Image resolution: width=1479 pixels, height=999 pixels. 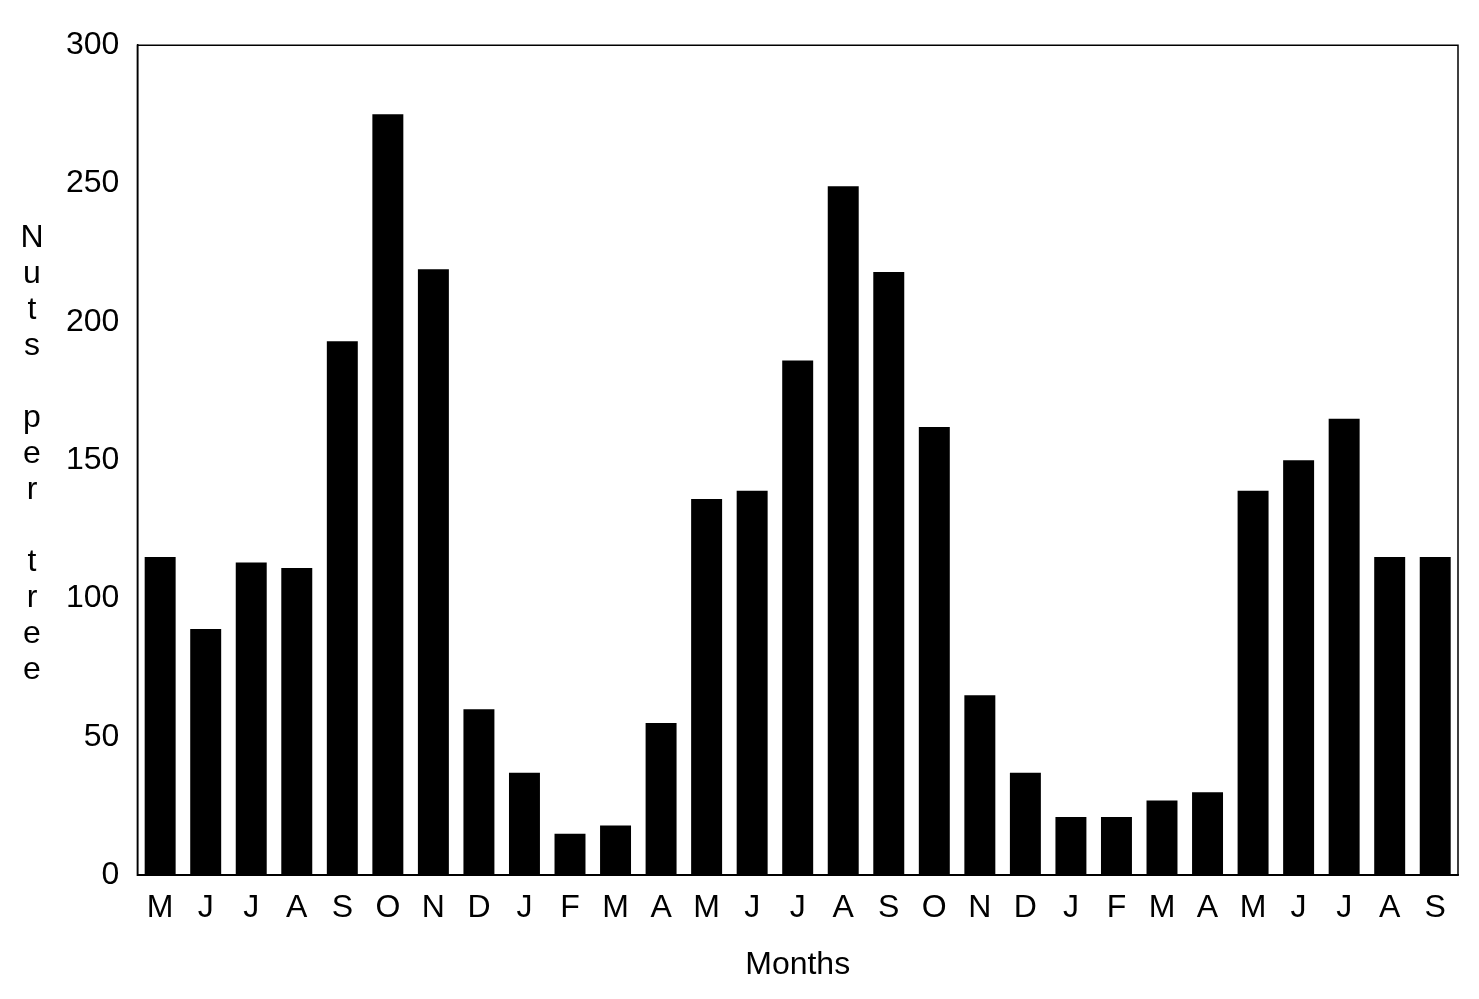 I want to click on y-tick-label: 300, so click(x=93, y=43).